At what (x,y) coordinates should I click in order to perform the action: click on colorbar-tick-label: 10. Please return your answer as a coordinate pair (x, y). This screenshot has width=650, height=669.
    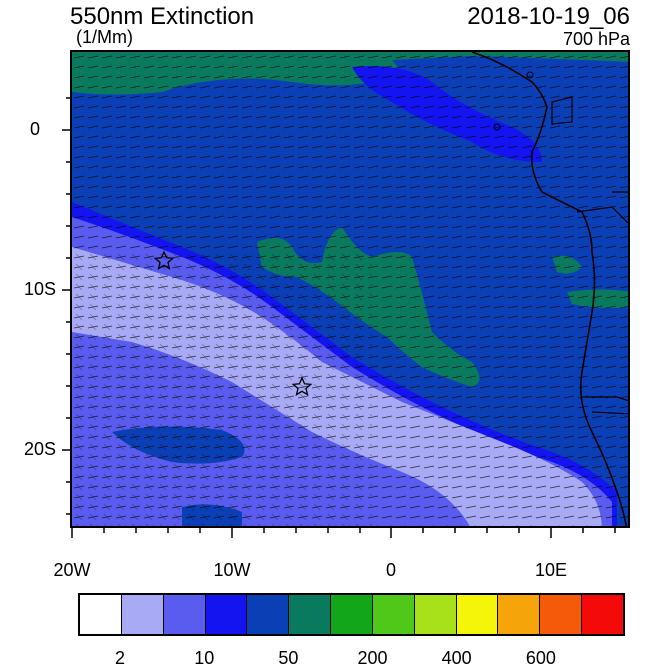
    Looking at the image, I should click on (204, 658).